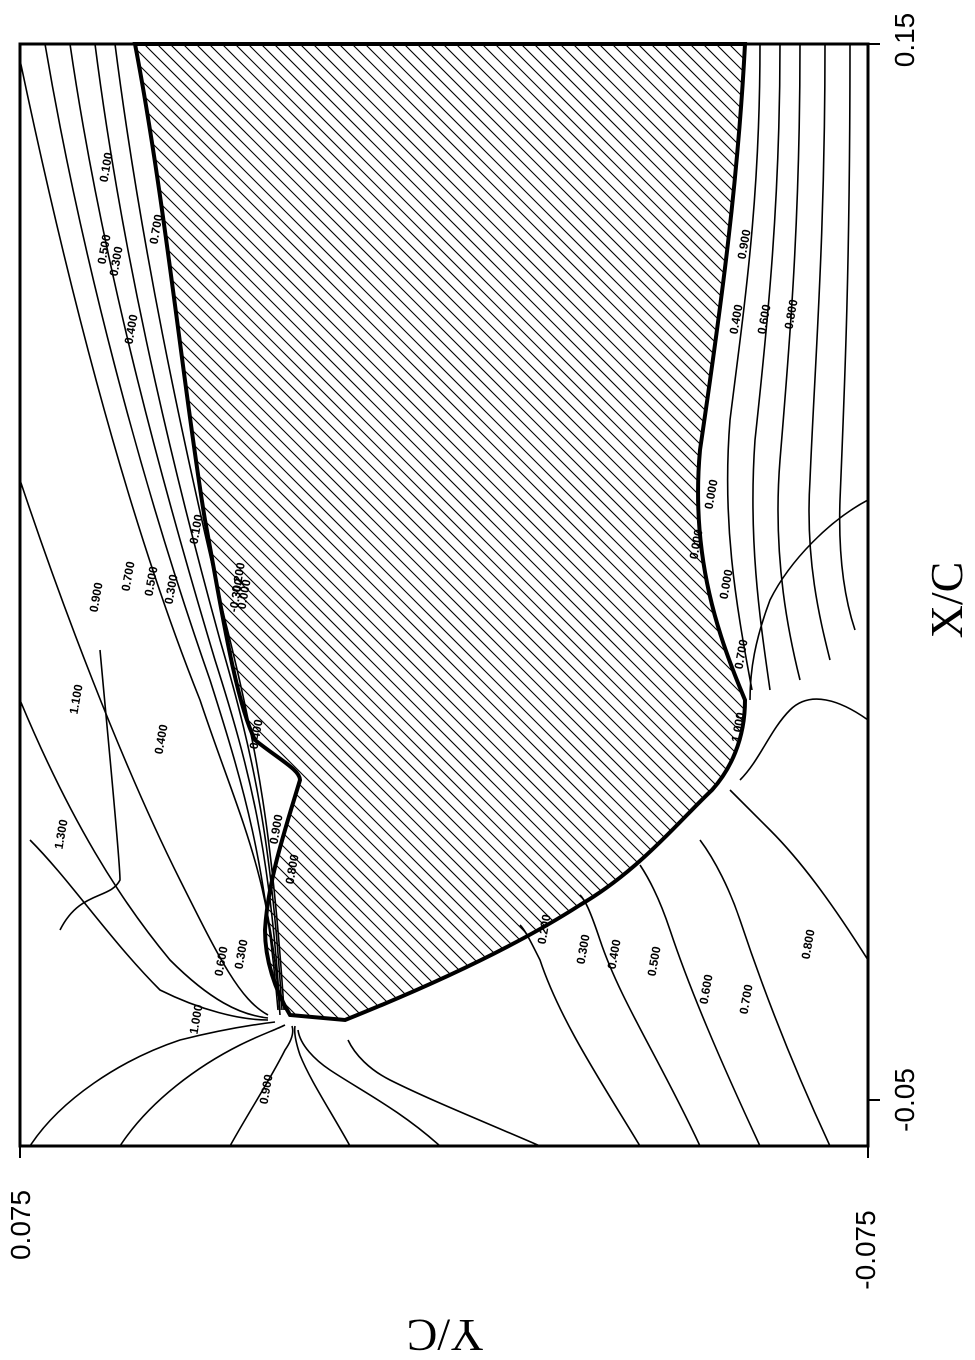 The height and width of the screenshot is (1360, 975). What do you see at coordinates (445, 1335) in the screenshot?
I see `y-axis-label: Y/C` at bounding box center [445, 1335].